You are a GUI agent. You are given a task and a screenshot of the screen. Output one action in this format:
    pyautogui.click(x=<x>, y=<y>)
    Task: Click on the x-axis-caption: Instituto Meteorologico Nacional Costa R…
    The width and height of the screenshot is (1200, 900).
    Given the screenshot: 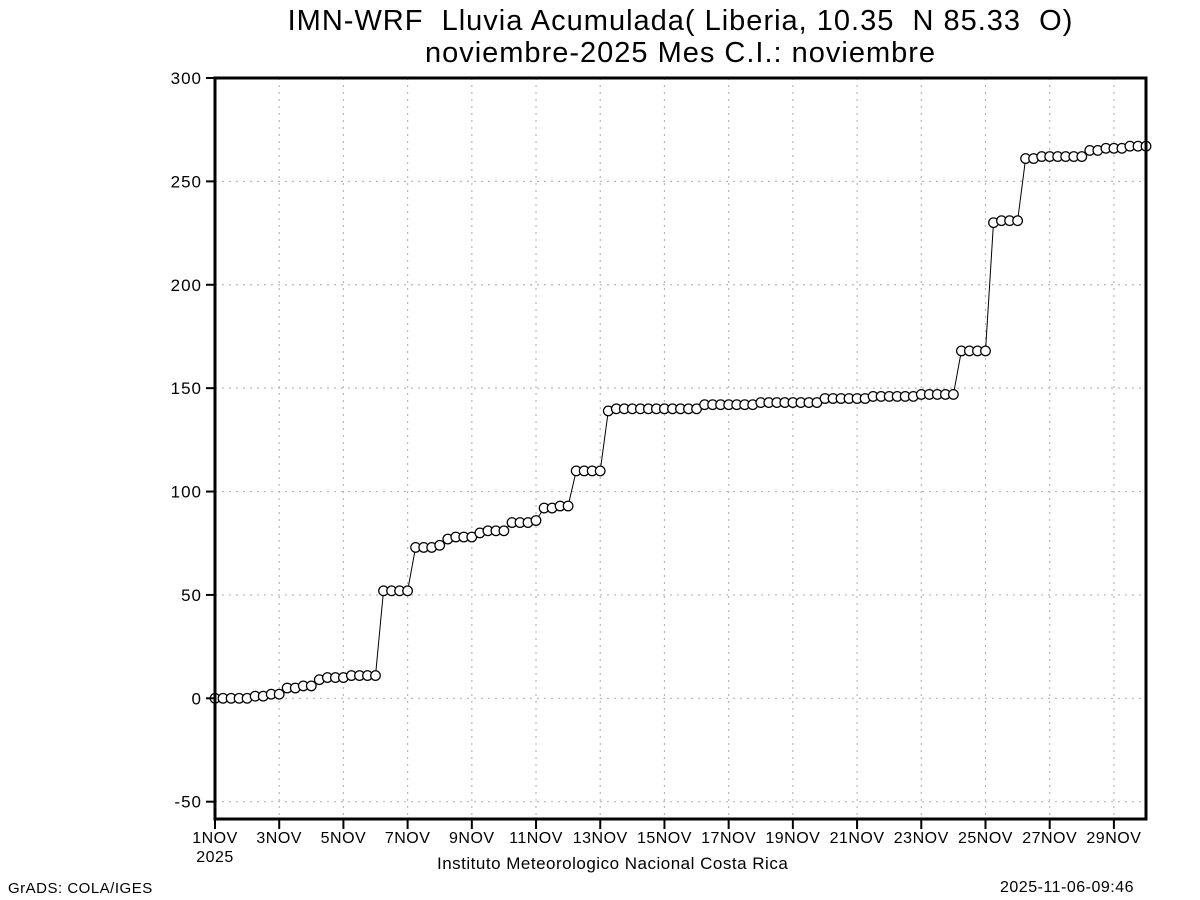 What is the action you would take?
    pyautogui.click(x=613, y=863)
    